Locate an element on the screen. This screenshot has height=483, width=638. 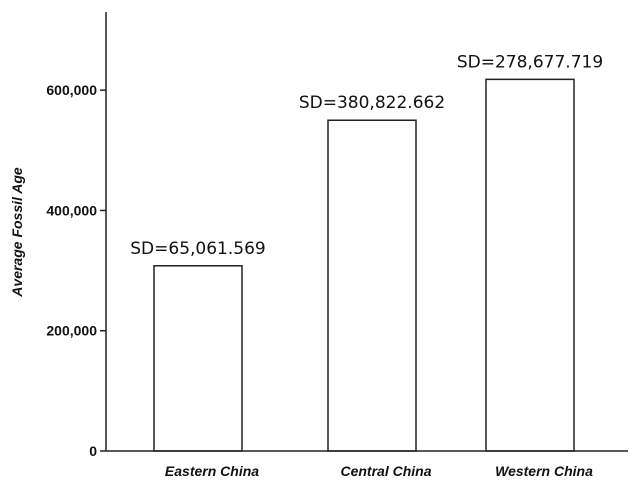
y-axis-ticks: 0 200,000 400,000 600,000 is located at coordinates (76, 270).